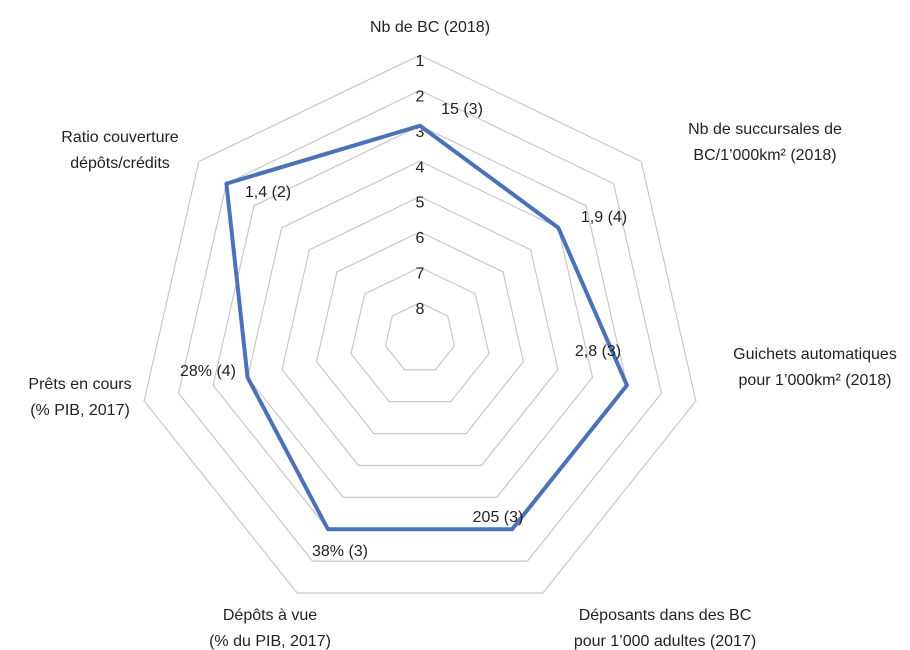  I want to click on r-tick-label: 1, so click(420, 61).